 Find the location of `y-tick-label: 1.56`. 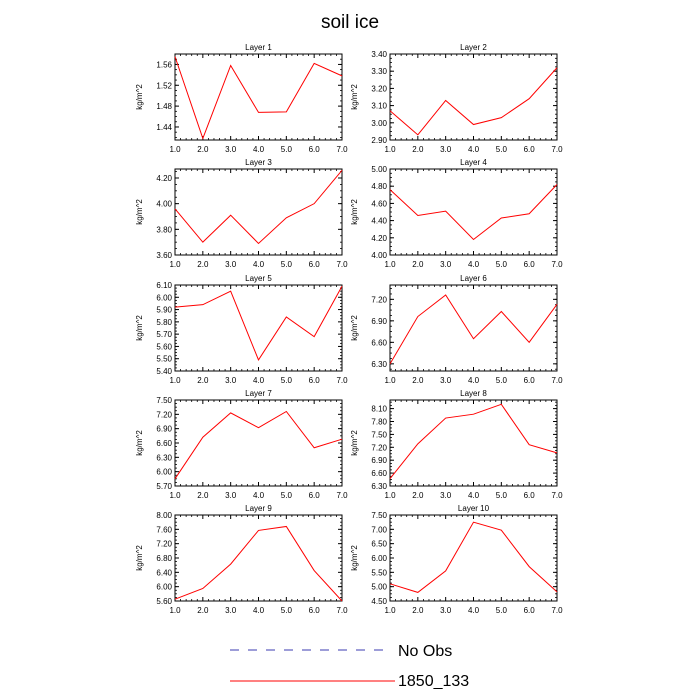

y-tick-label: 1.56 is located at coordinates (164, 64).